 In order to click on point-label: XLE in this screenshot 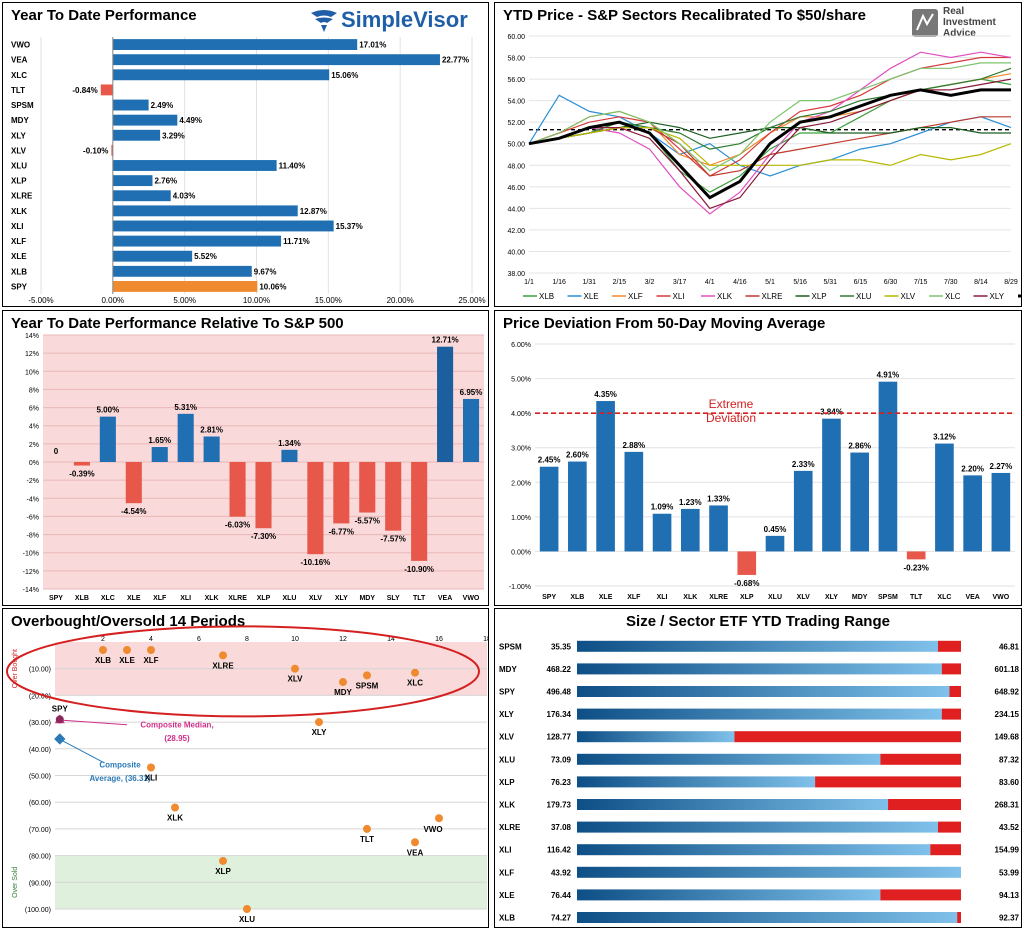, I will do `click(127, 660)`.